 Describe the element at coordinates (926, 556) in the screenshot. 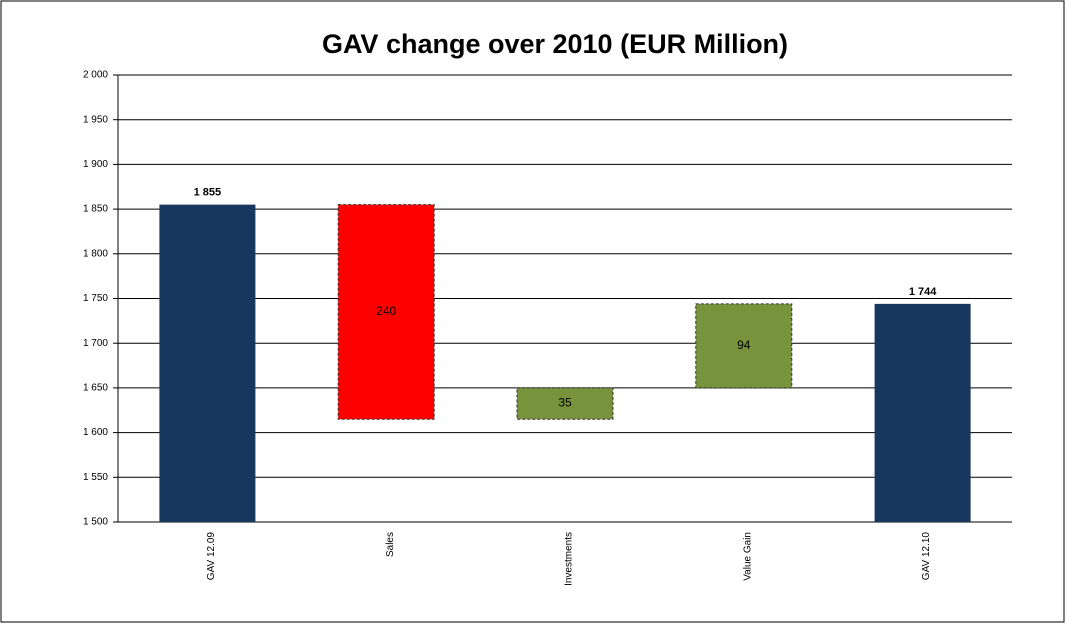

I see `x-tick-label: GAV 12.10` at that location.